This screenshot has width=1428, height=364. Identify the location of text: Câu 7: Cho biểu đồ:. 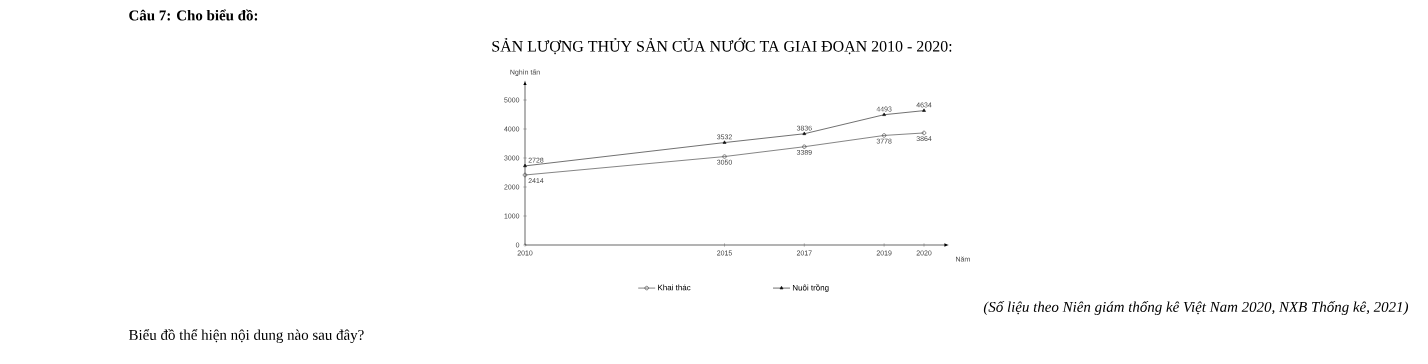
(193, 15).